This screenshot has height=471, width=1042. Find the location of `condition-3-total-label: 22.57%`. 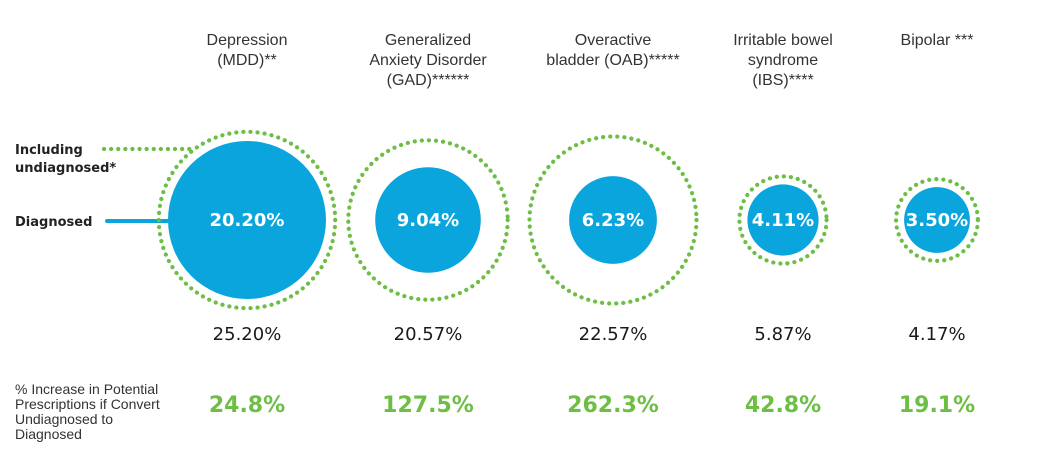

condition-3-total-label: 22.57% is located at coordinates (613, 334).